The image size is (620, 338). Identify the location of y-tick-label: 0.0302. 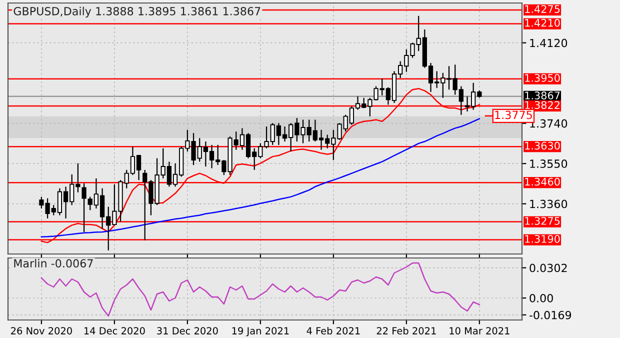
(548, 268).